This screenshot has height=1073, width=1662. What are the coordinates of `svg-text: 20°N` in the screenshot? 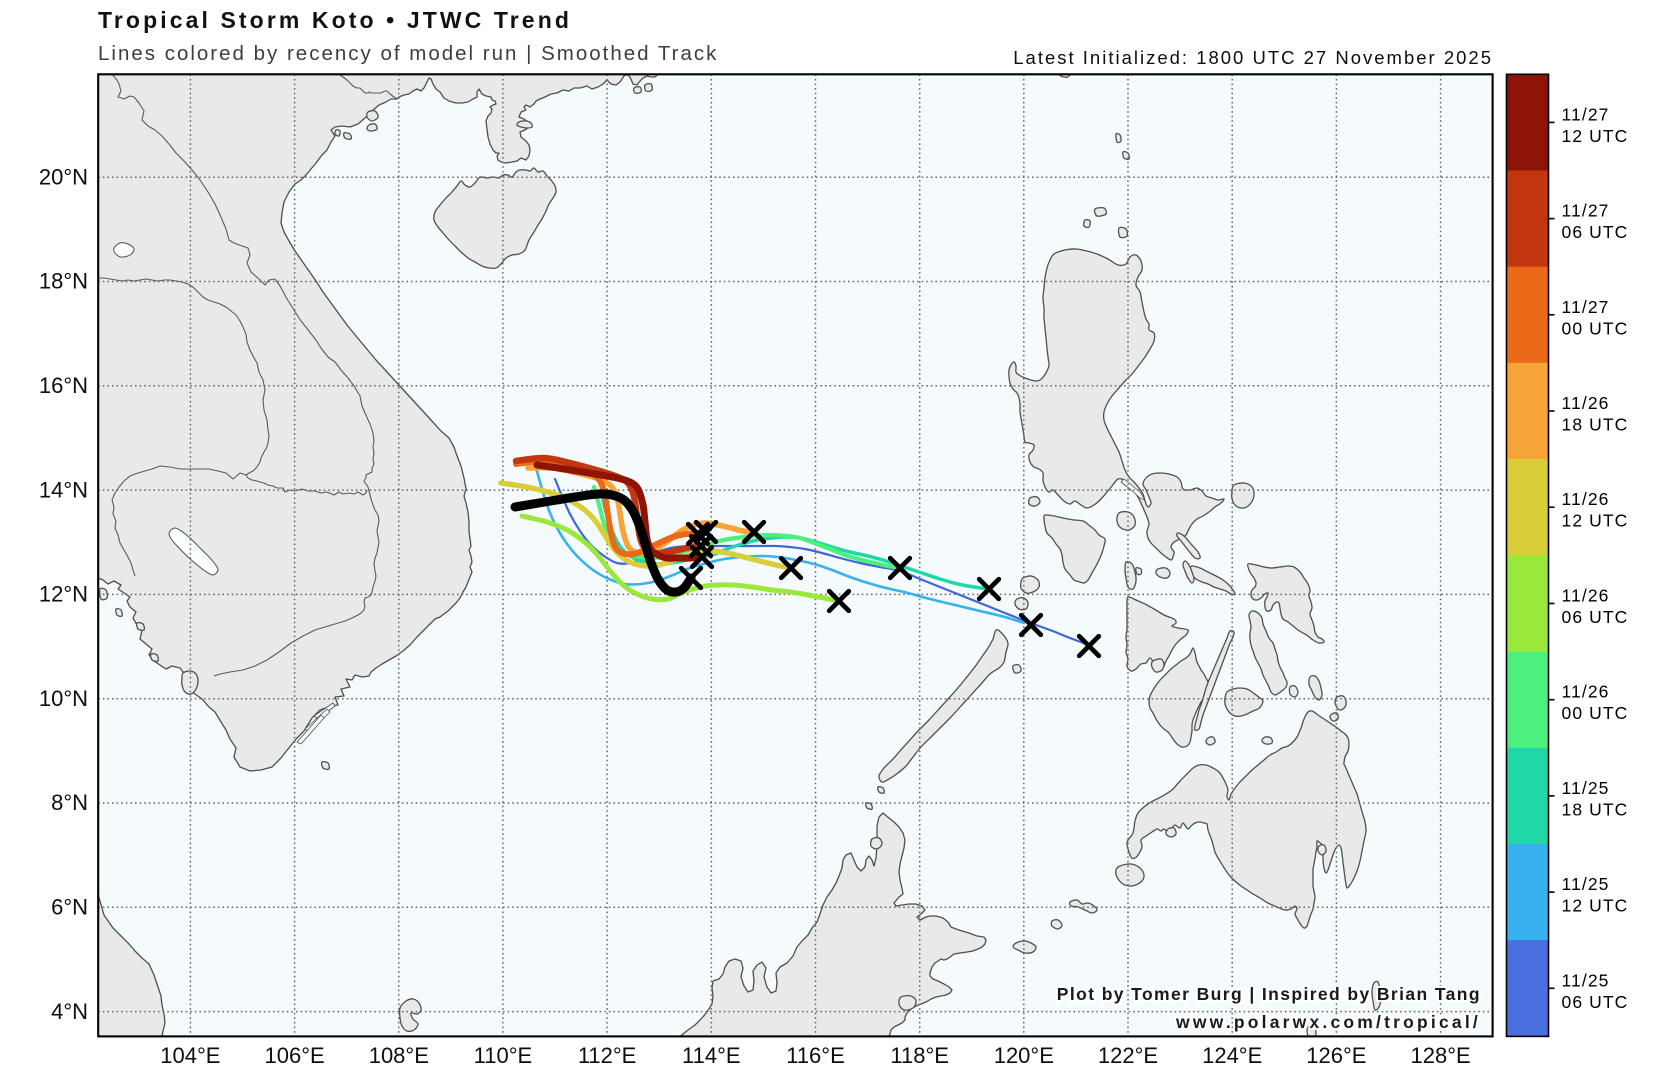 It's located at (63, 176).